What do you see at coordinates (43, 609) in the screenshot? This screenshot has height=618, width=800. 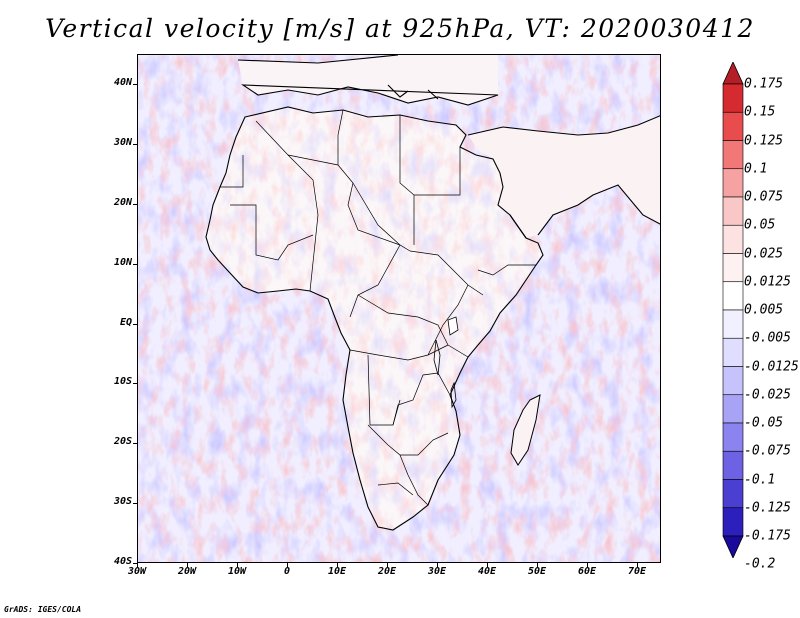 I see `credit-text: GrADS: IGES/COLA` at bounding box center [43, 609].